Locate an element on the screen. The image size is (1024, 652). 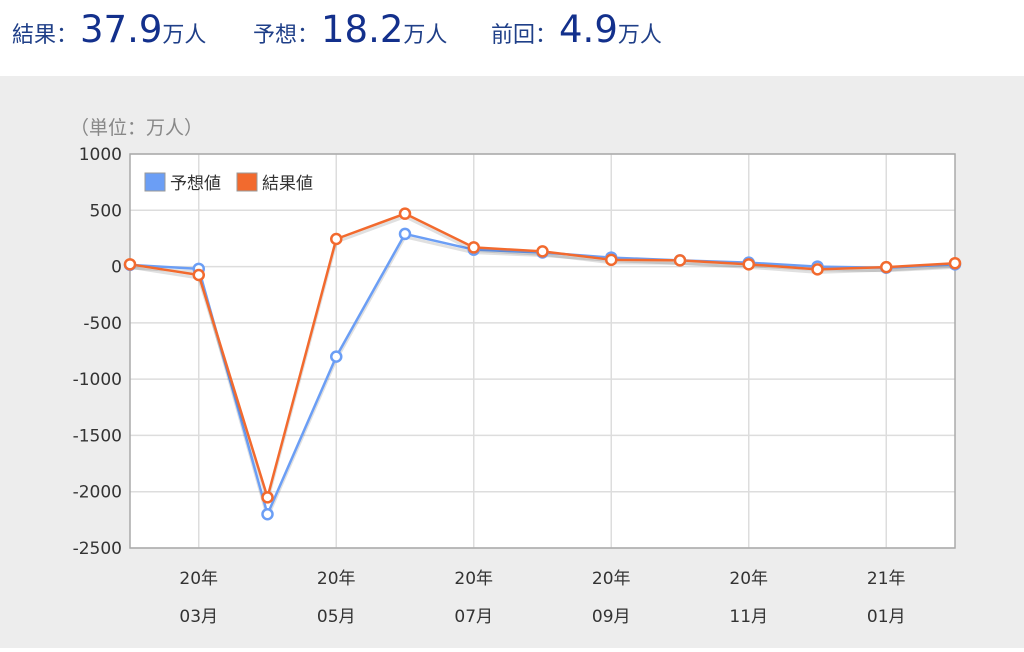
y-tick-label: -2500 is located at coordinates (97, 549).